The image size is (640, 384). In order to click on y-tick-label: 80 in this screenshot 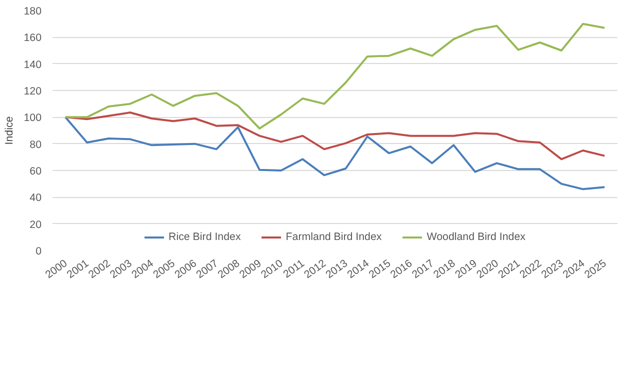, I will do `click(36, 144)`.